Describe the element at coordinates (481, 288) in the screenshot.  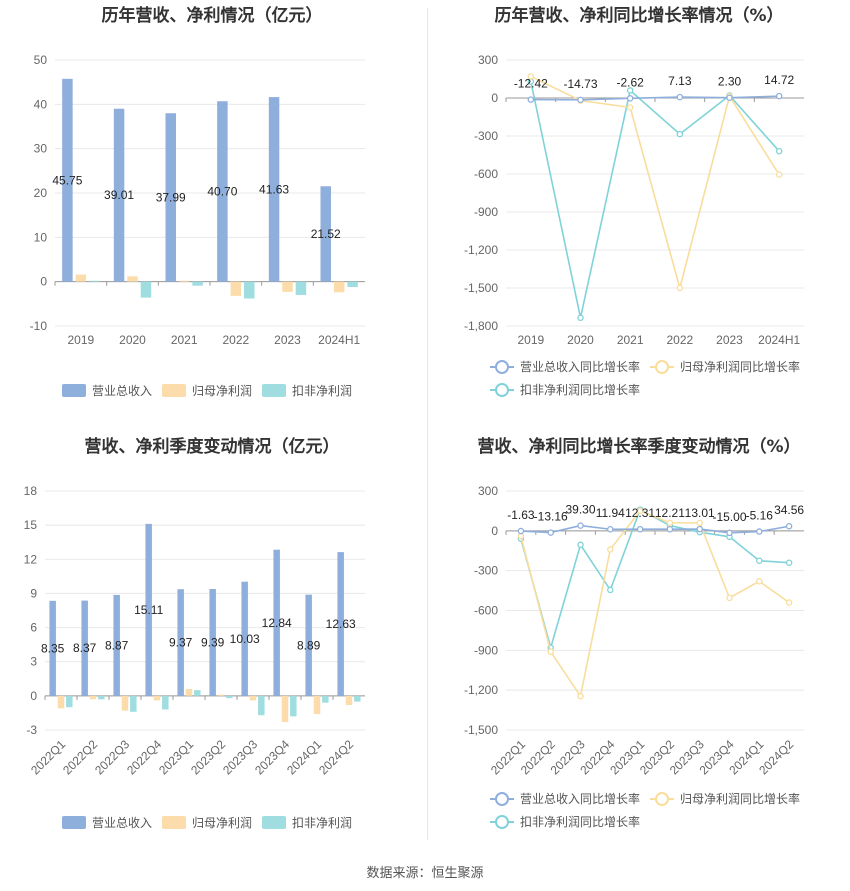
I see `y-tick-label: -1,500` at that location.